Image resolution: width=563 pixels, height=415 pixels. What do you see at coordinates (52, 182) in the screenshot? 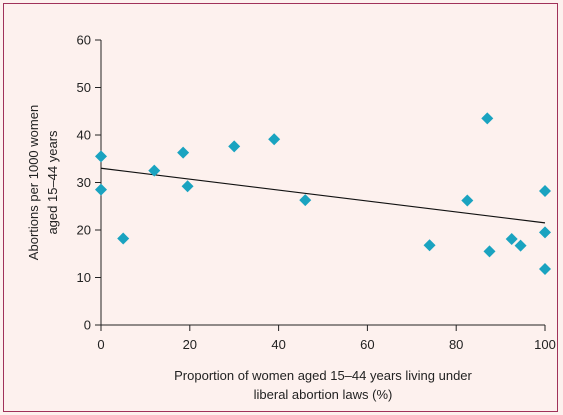
I see `y-axis-title: aged 15–44 years` at bounding box center [52, 182].